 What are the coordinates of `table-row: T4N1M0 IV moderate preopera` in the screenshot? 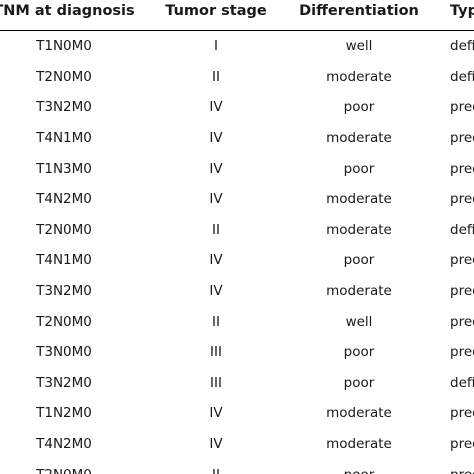 It's located at (237, 138).